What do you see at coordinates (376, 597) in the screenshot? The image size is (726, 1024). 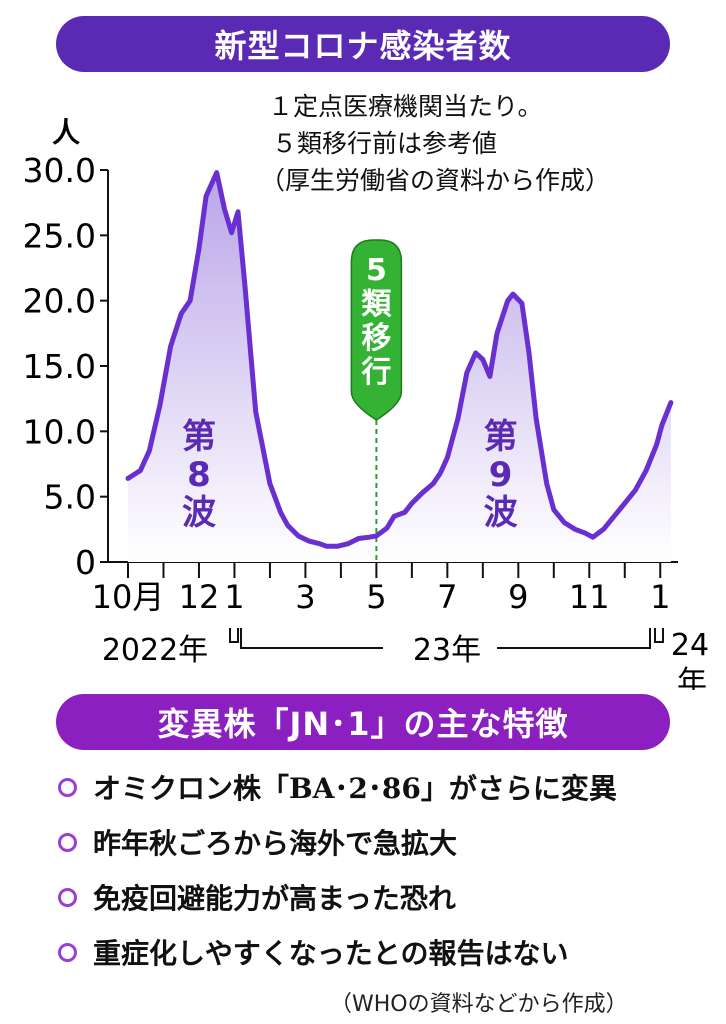 I see `x-tick-label: 5` at bounding box center [376, 597].